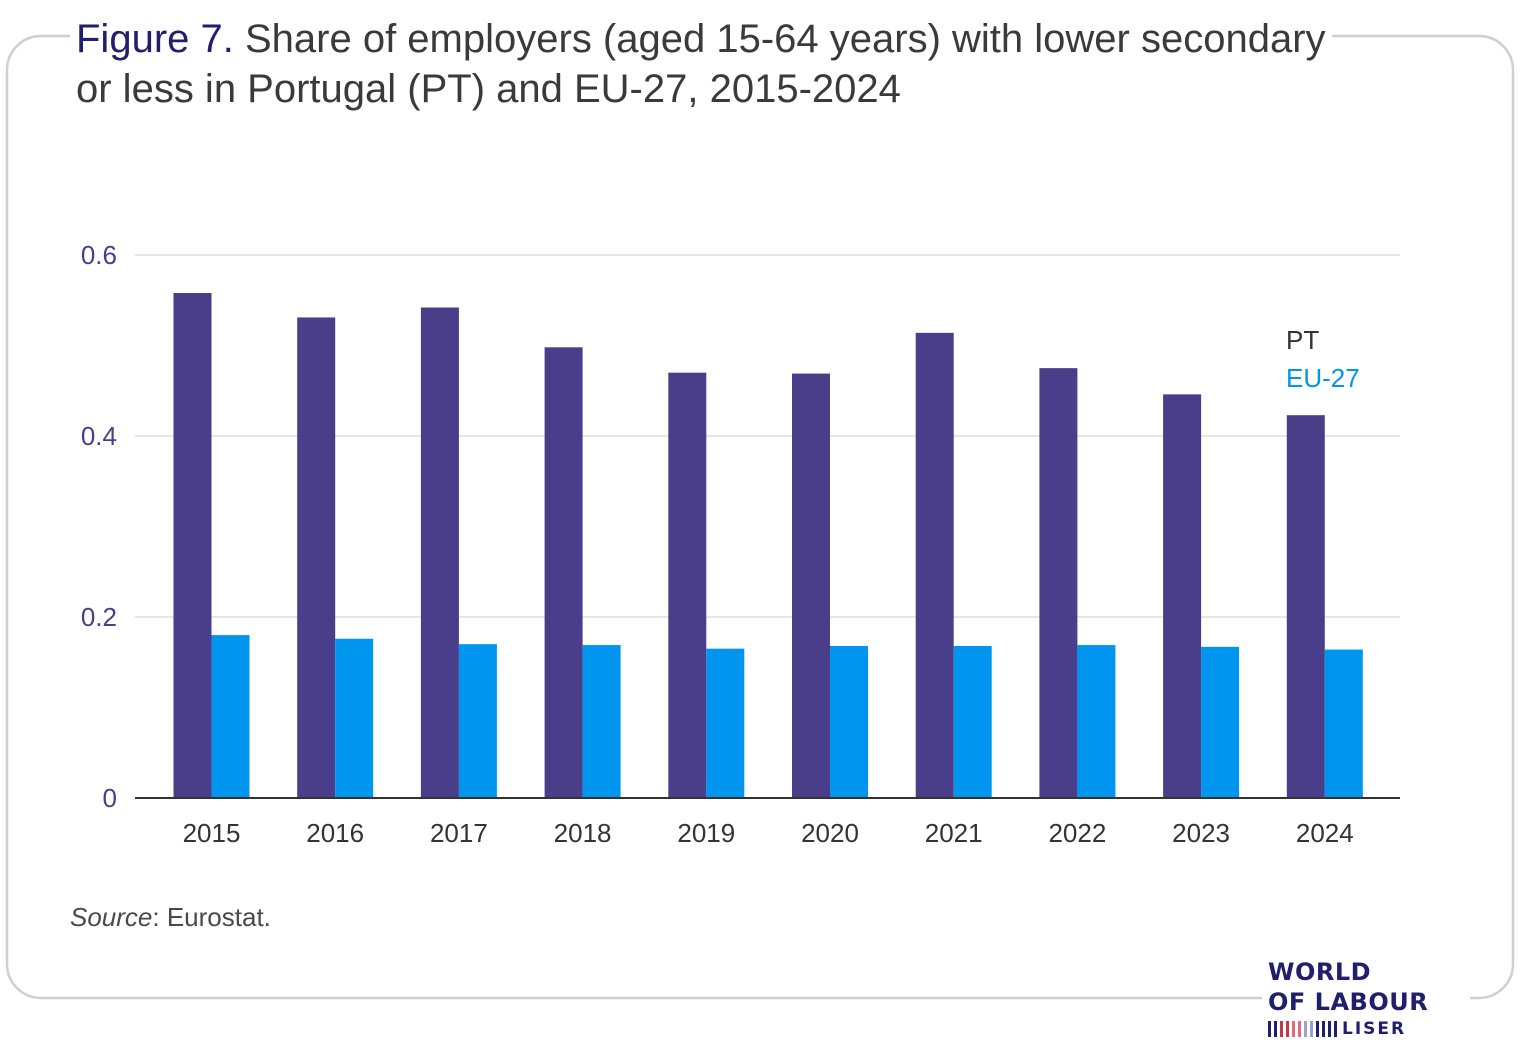 Image resolution: width=1520 pixels, height=1042 pixels. I want to click on eu27-bar-2018, so click(601, 721).